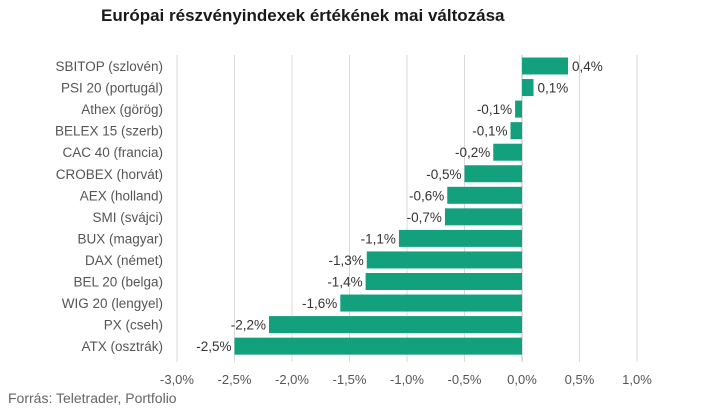 This screenshot has width=713, height=417. What do you see at coordinates (128, 217) in the screenshot?
I see `category-label: SMI (svájci)` at bounding box center [128, 217].